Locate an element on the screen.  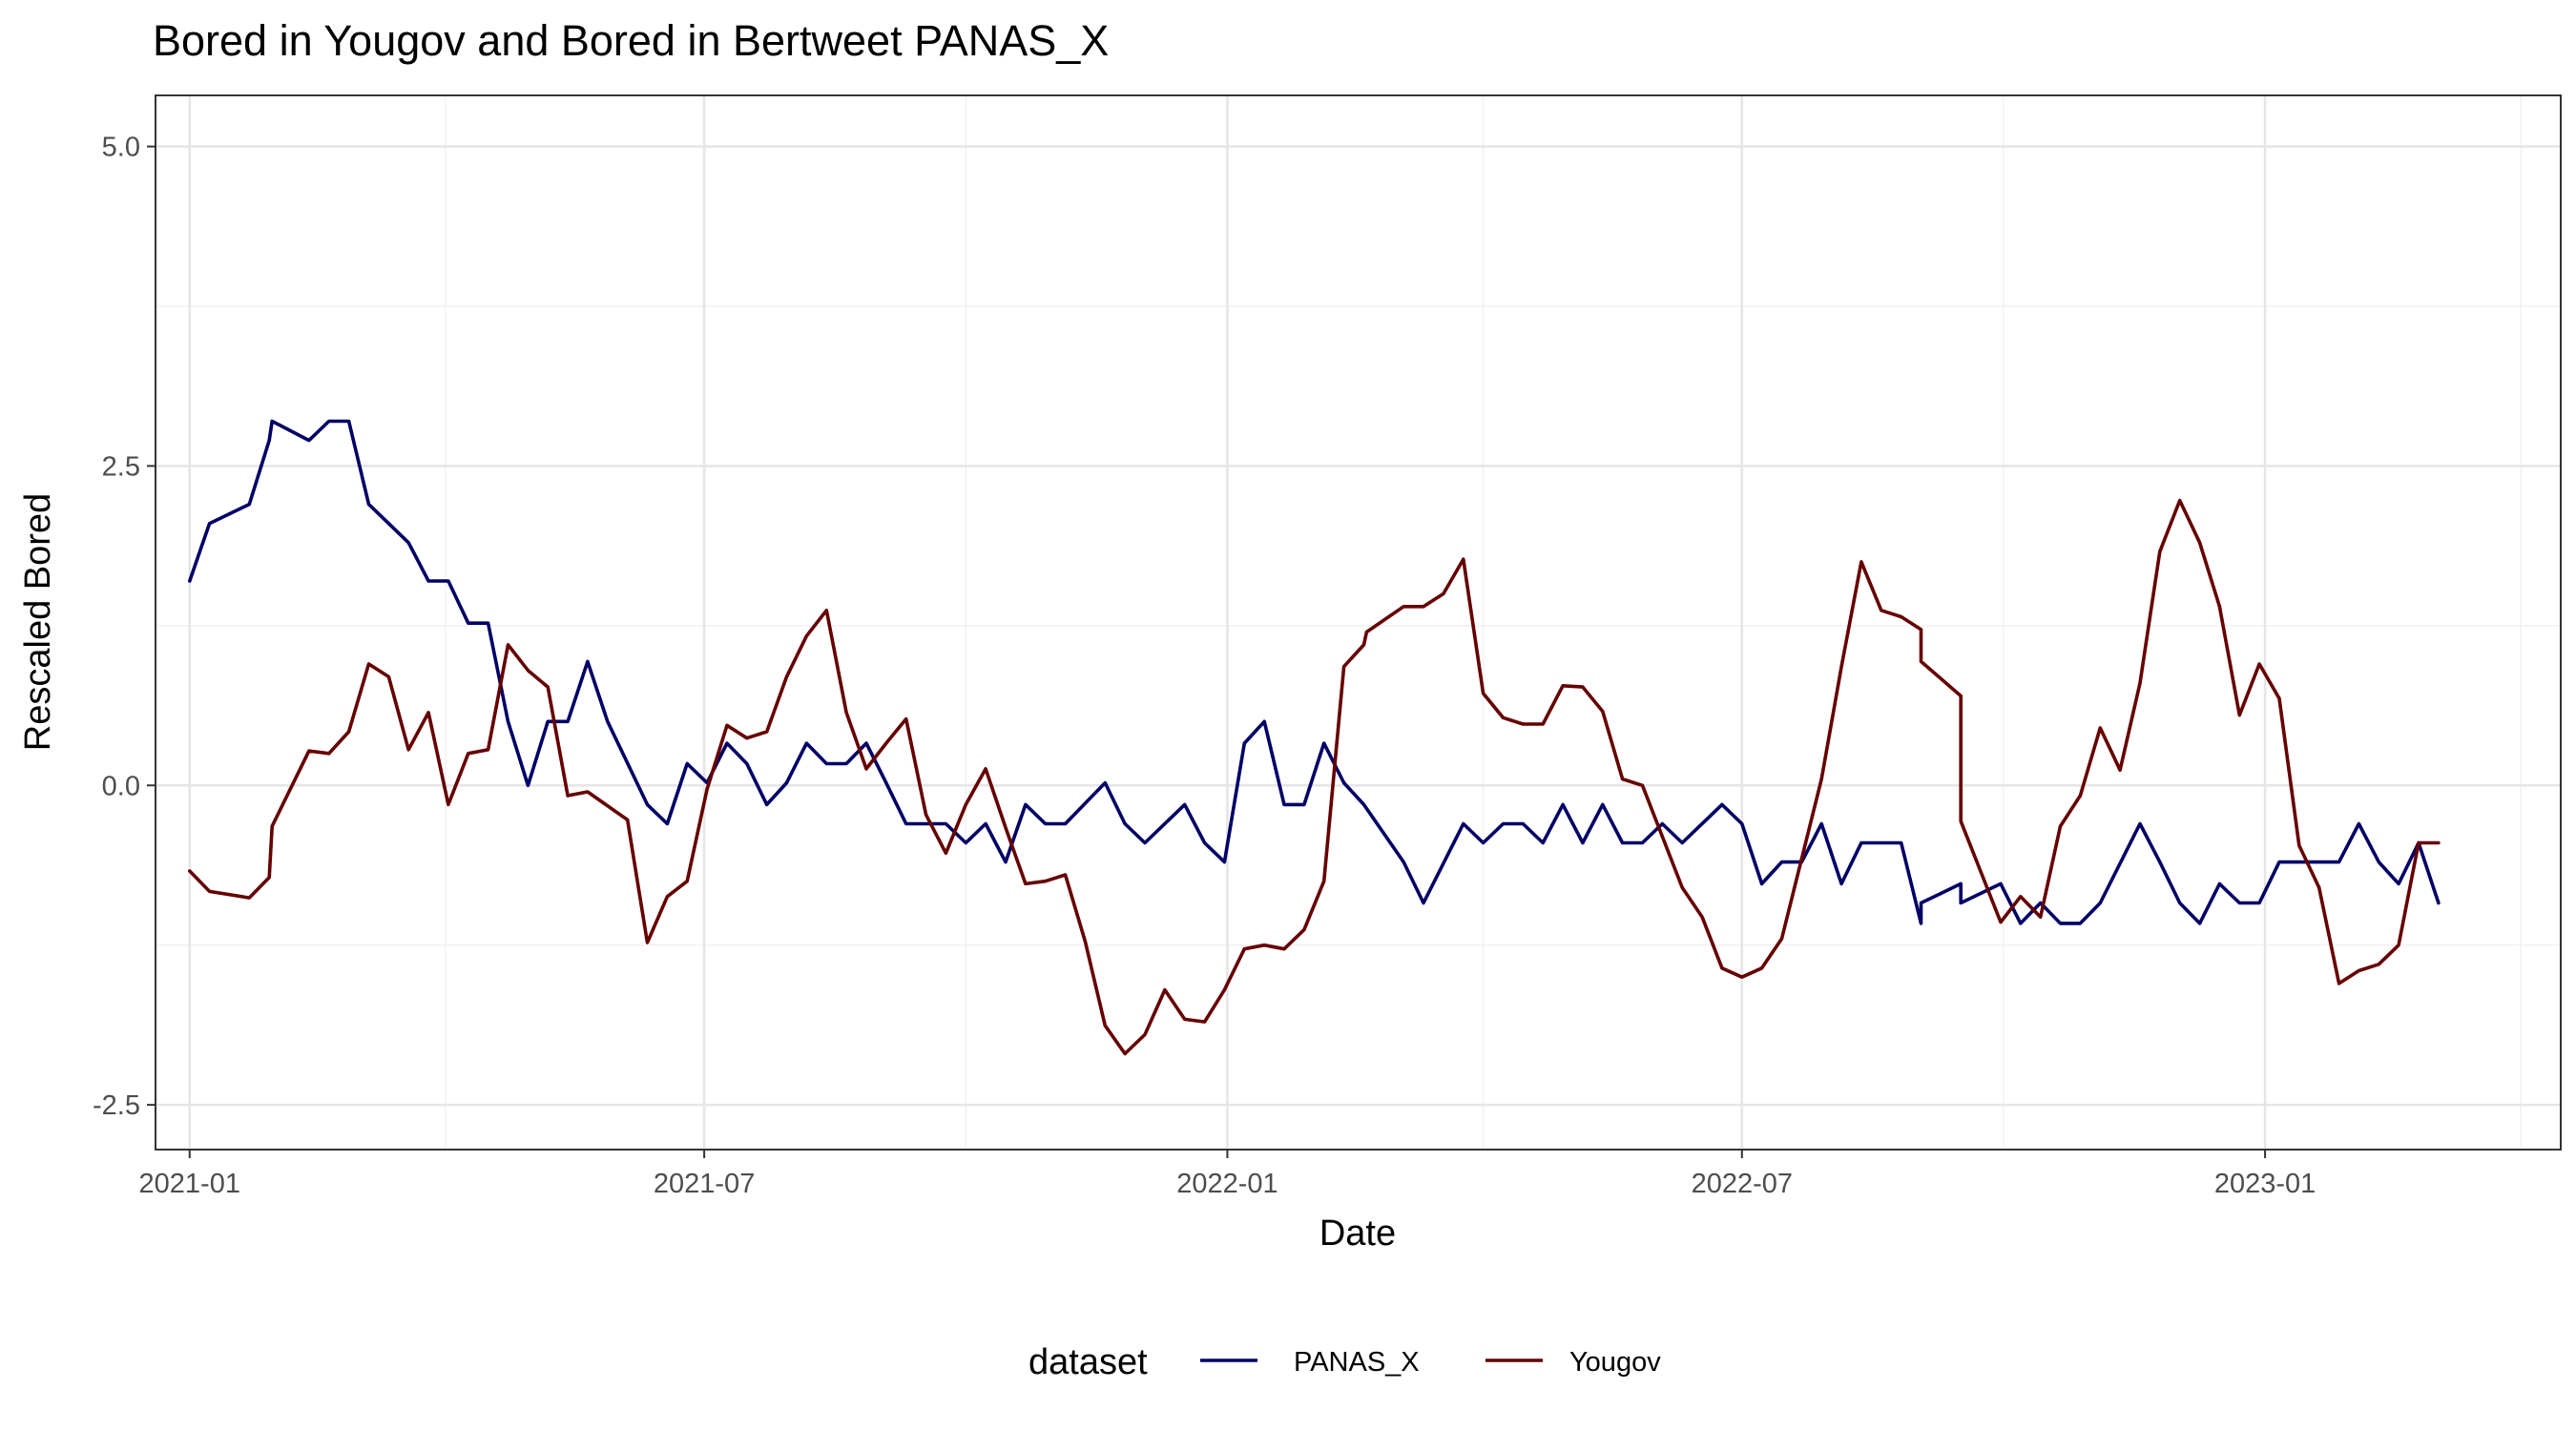
x-tick-label: 2023-01 is located at coordinates (2265, 1184).